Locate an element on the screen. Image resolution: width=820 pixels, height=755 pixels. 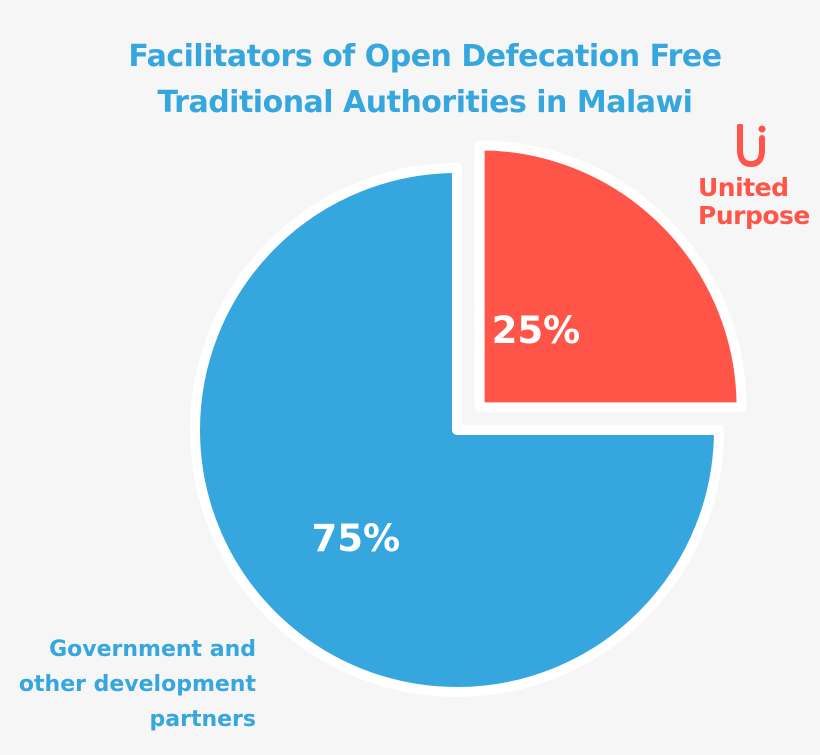
legend-label-line: partners is located at coordinates (203, 719).